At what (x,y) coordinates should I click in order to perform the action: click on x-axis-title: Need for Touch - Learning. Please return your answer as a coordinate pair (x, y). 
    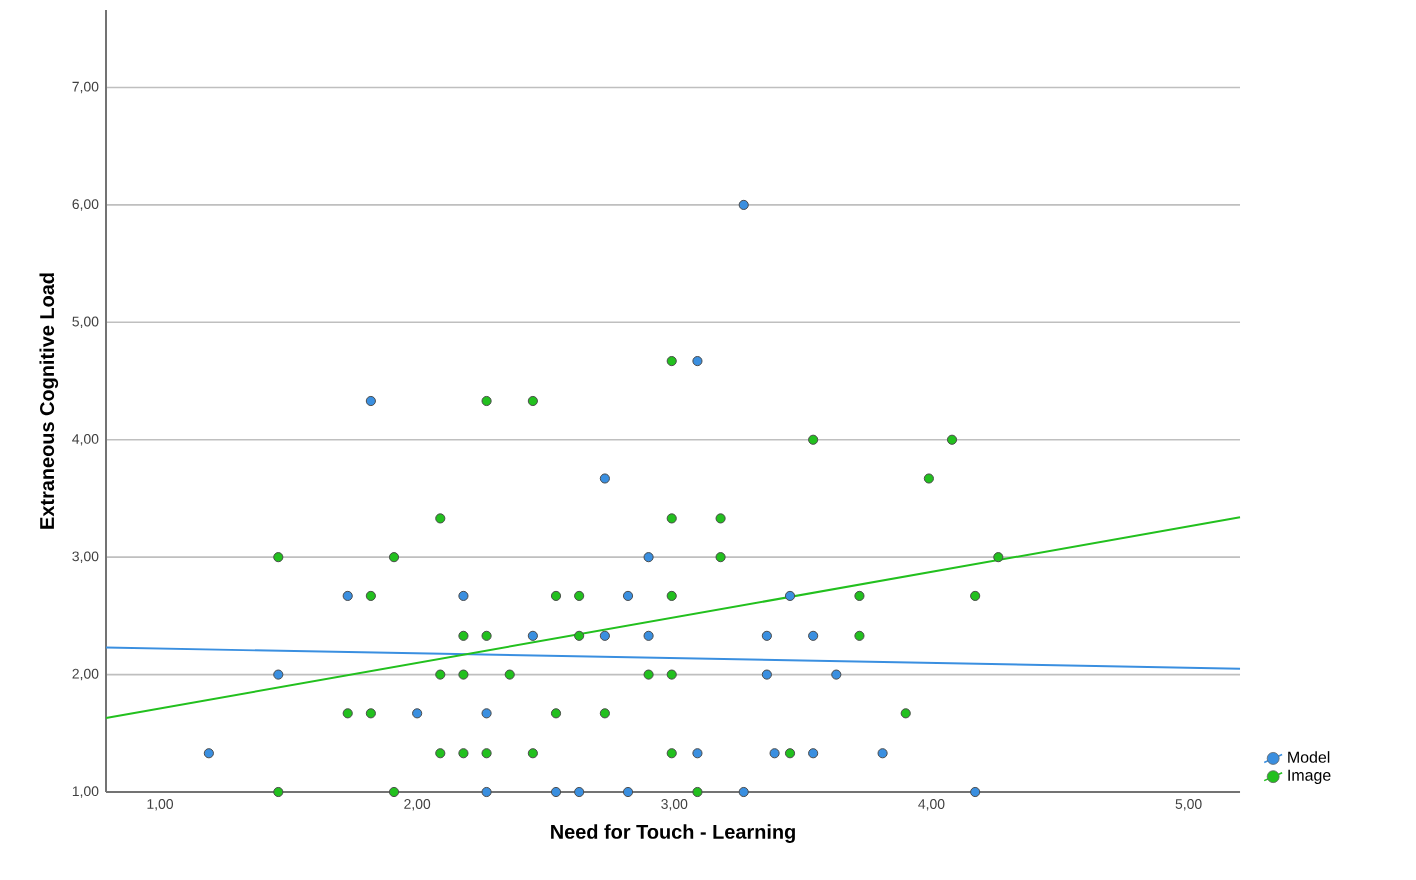
    Looking at the image, I should click on (673, 833).